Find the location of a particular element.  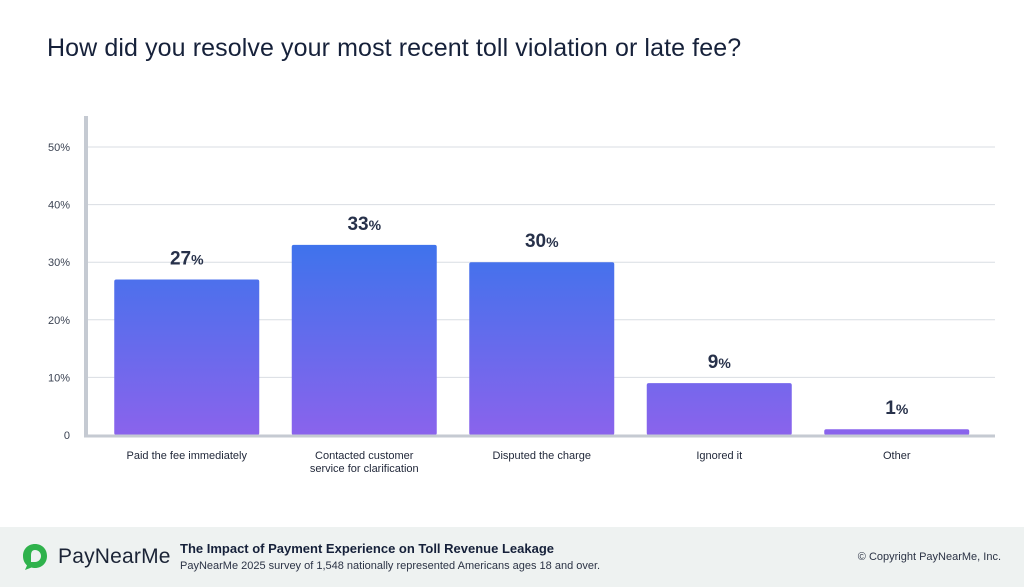

category-label: Other is located at coordinates (897, 456).